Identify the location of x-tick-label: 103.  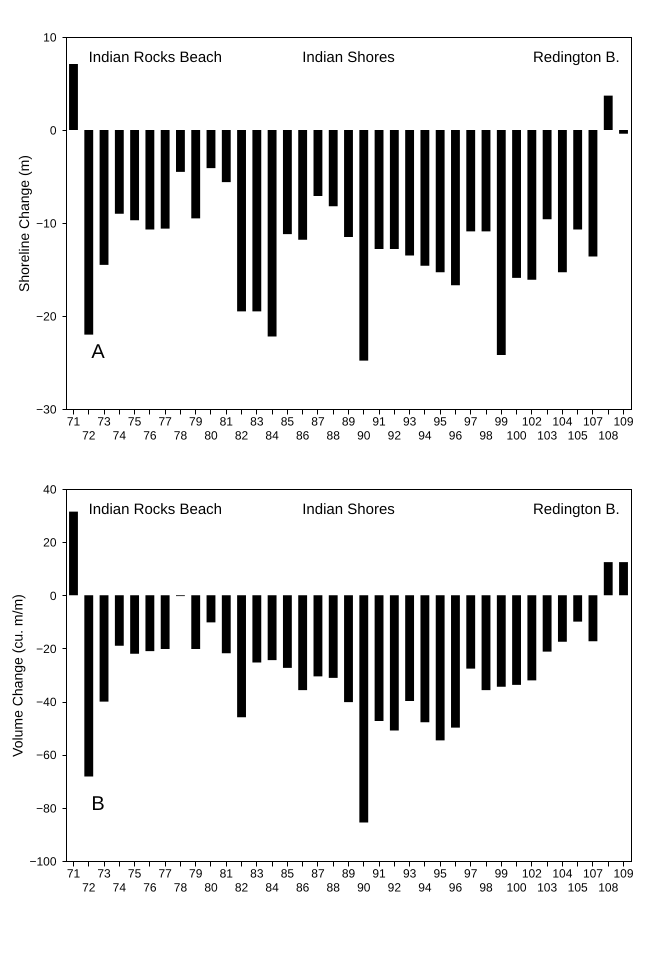
(547, 435).